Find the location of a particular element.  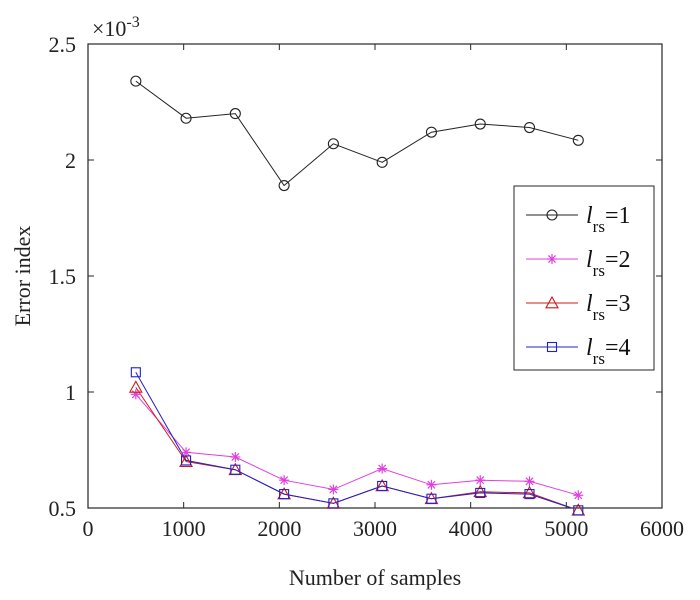

legend-label-3: lrs=3 is located at coordinates (608, 307).